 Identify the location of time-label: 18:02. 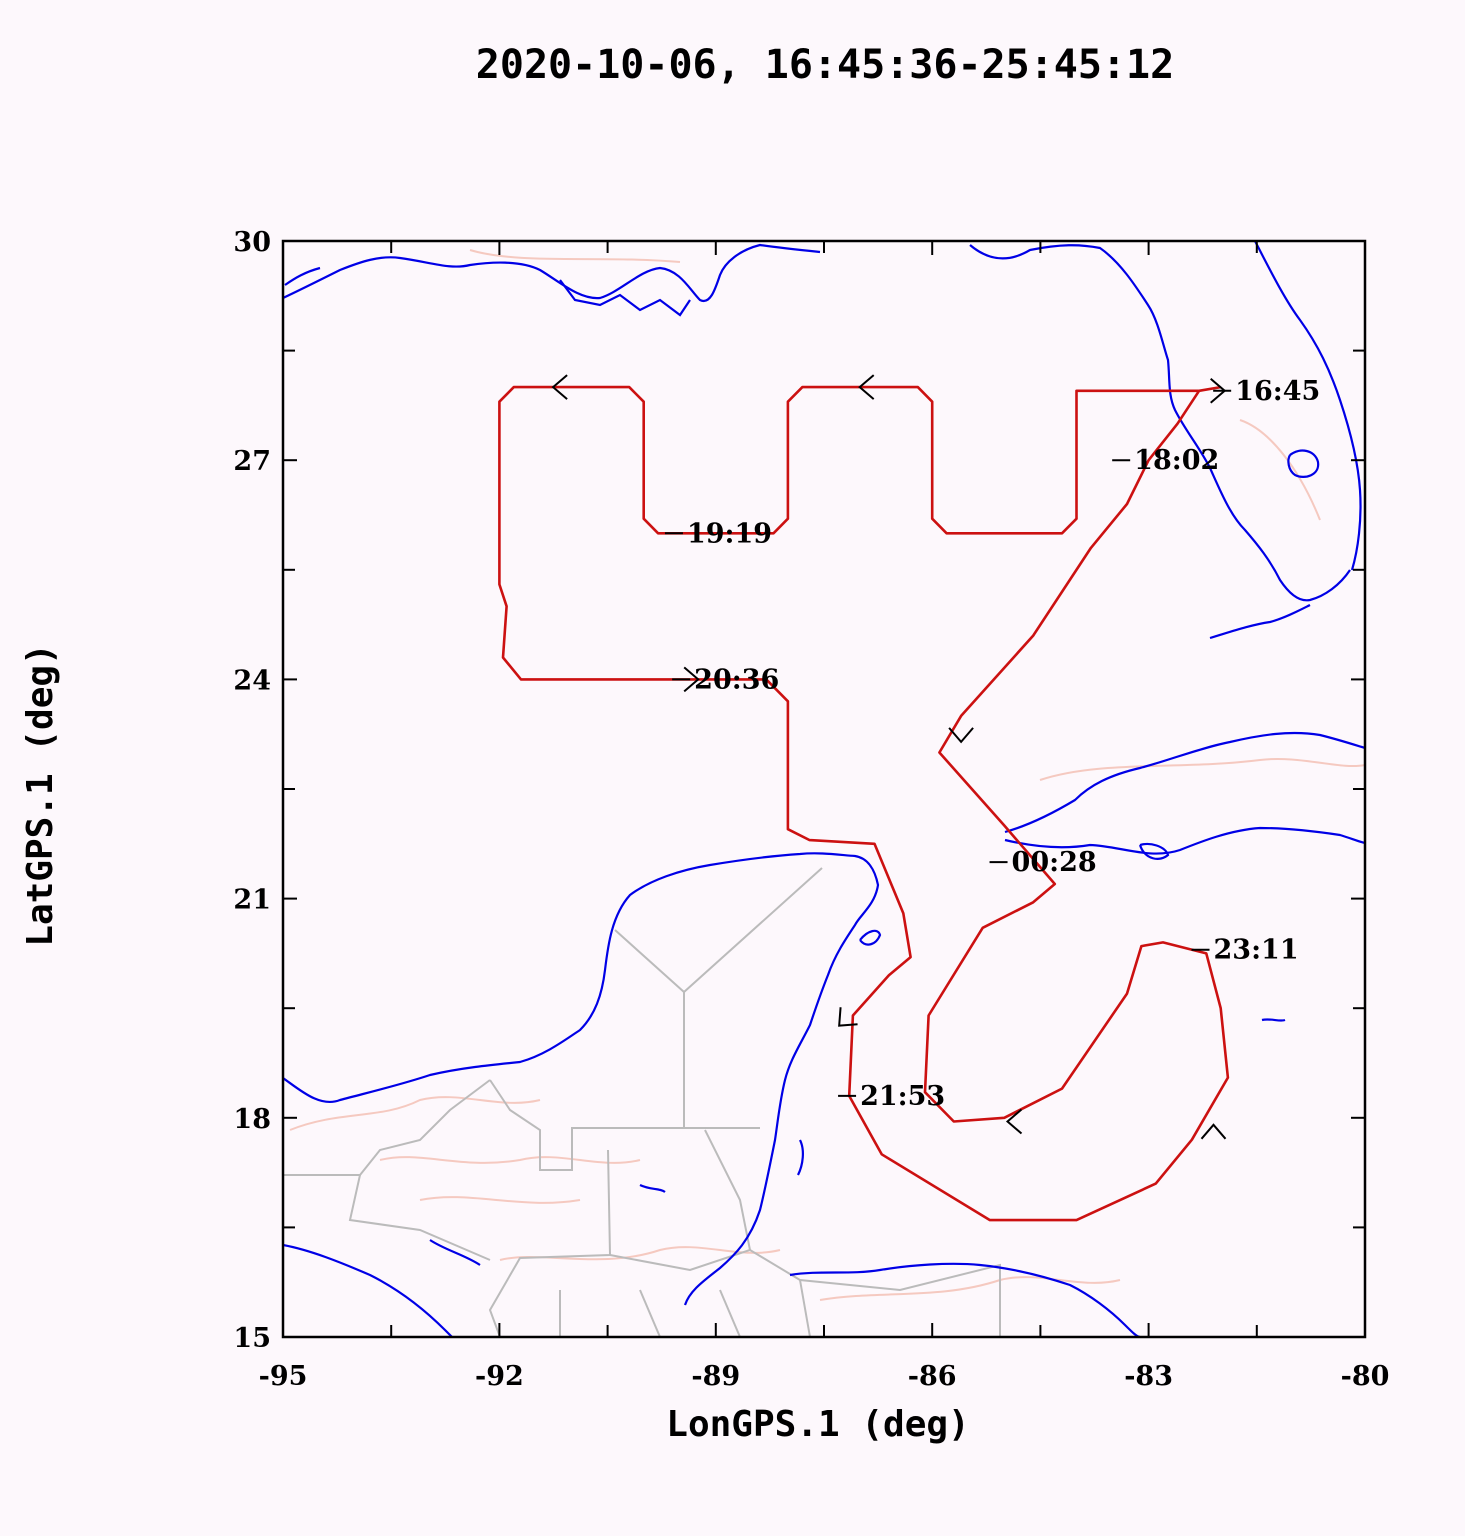
(1176, 460).